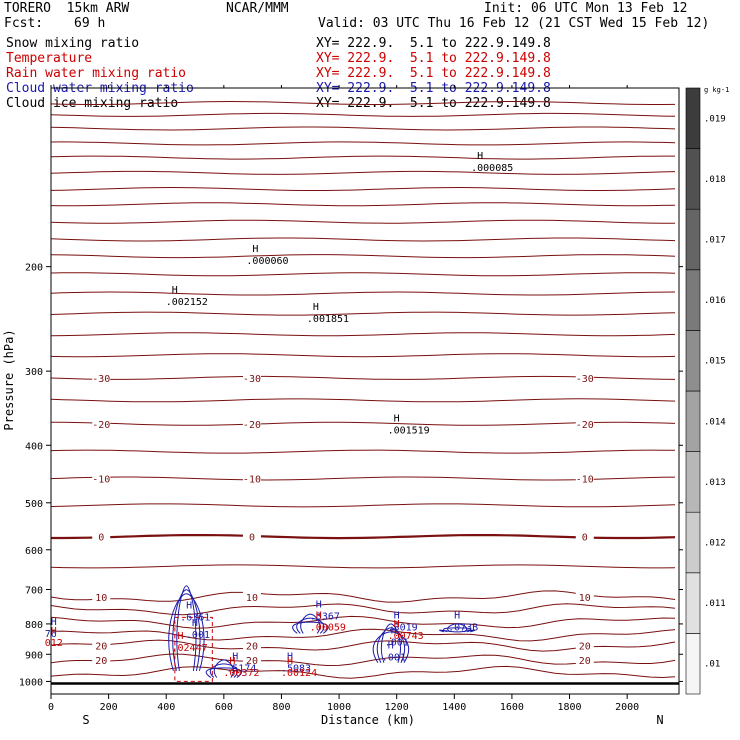 The height and width of the screenshot is (740, 740). I want to click on extremum-label: .00124, so click(299, 673).